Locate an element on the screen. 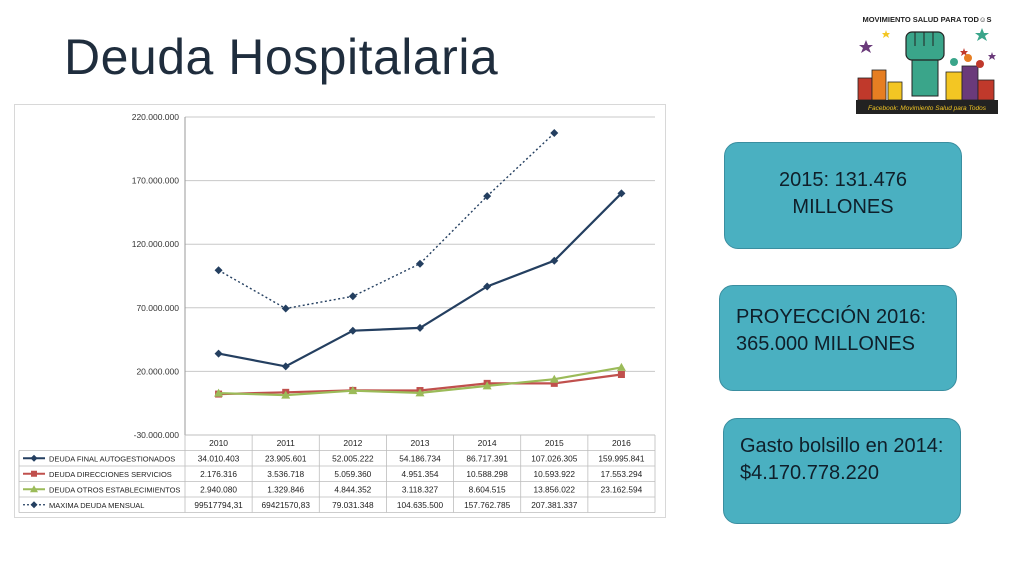 The image size is (1024, 576). logo-stars-icon is located at coordinates (927, 44).